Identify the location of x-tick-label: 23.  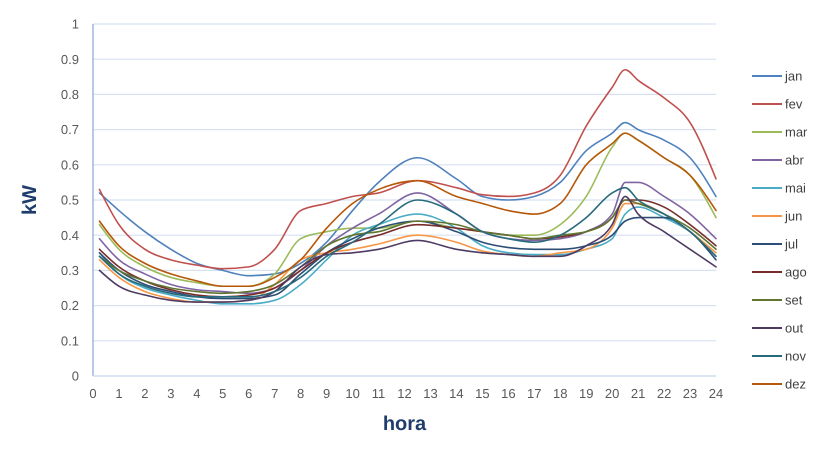
(690, 393).